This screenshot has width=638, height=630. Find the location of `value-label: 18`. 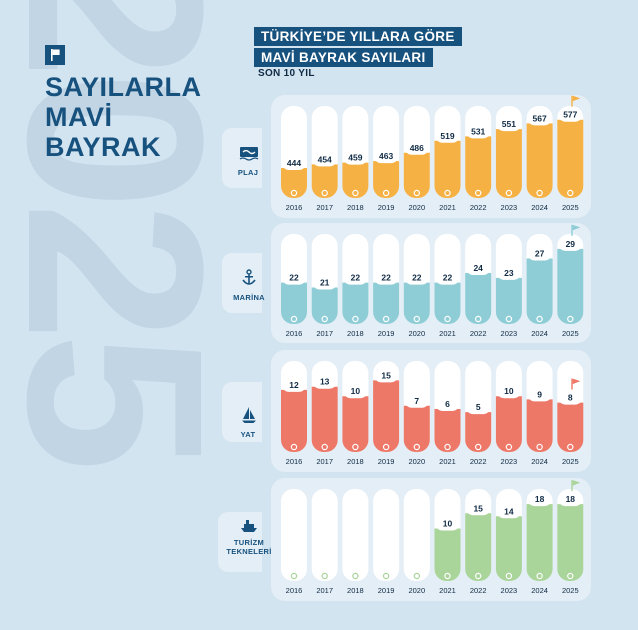

value-label: 18 is located at coordinates (540, 499).